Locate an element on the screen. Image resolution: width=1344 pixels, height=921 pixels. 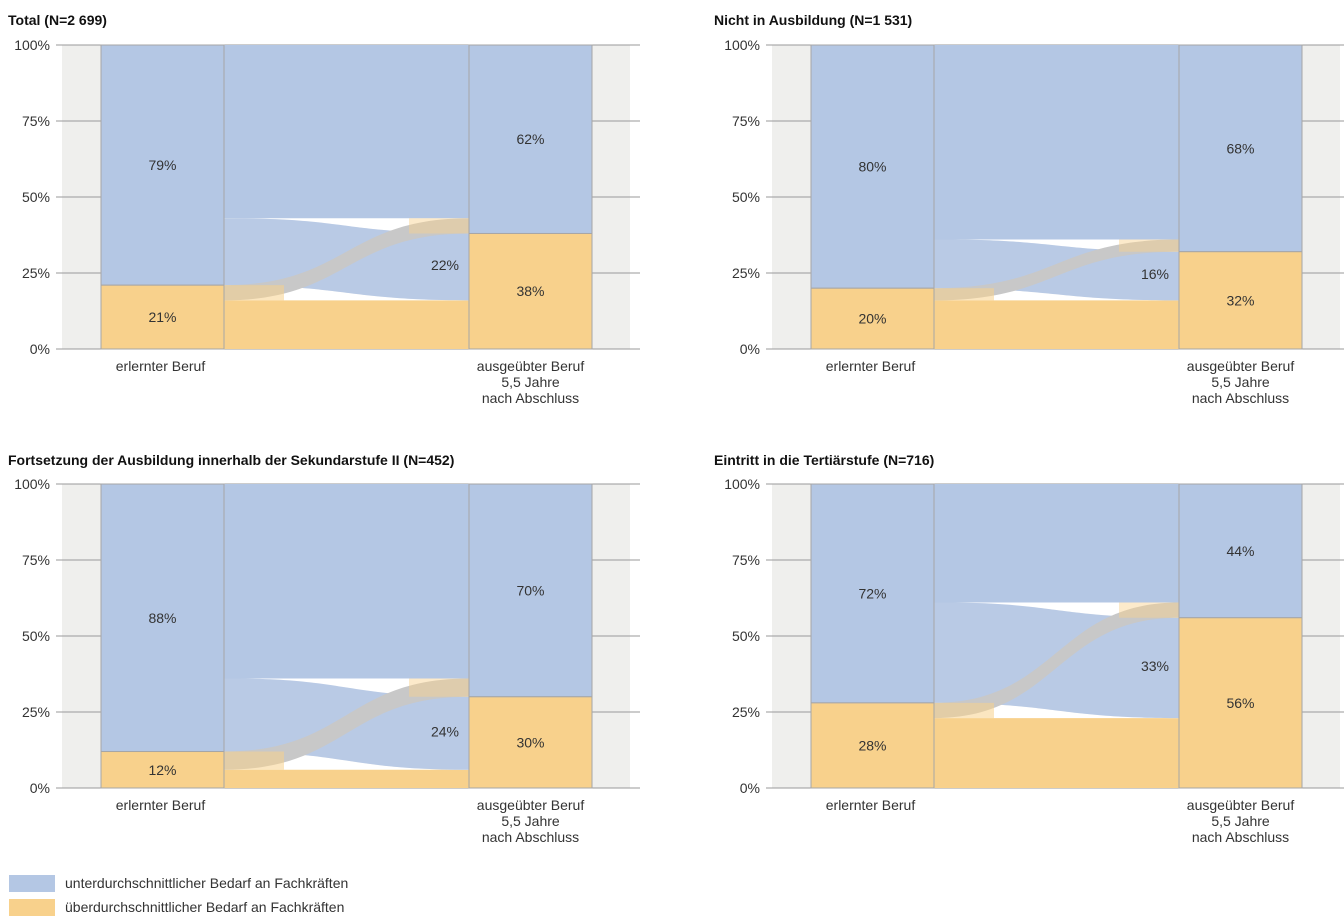
data-label-right-blue: 44% is located at coordinates (1240, 551).